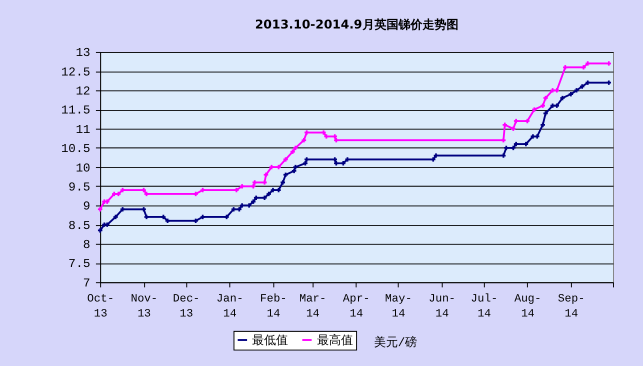 The height and width of the screenshot is (374, 643). Describe the element at coordinates (75, 111) in the screenshot. I see `y-tick-label: 11.5` at that location.